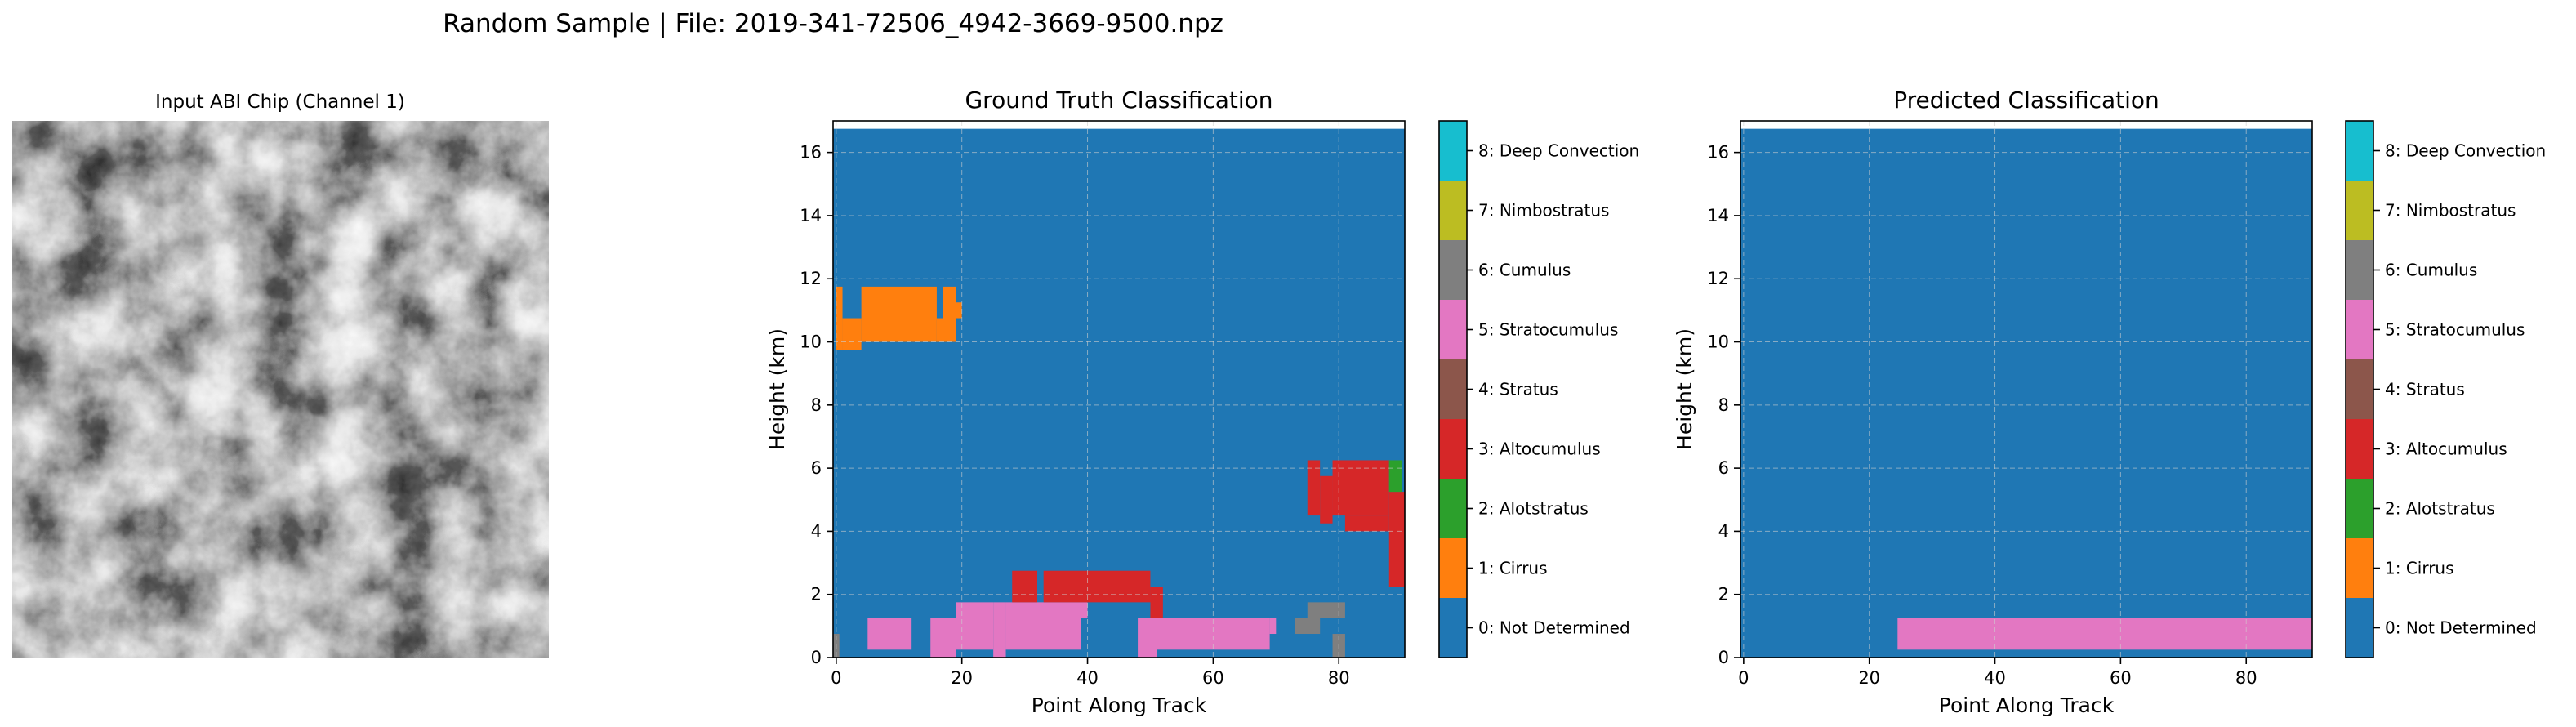 This screenshot has height=727, width=2576. Describe the element at coordinates (2450, 211) in the screenshot. I see `colorbar-tick-label: 7: Nimbostratus` at that location.